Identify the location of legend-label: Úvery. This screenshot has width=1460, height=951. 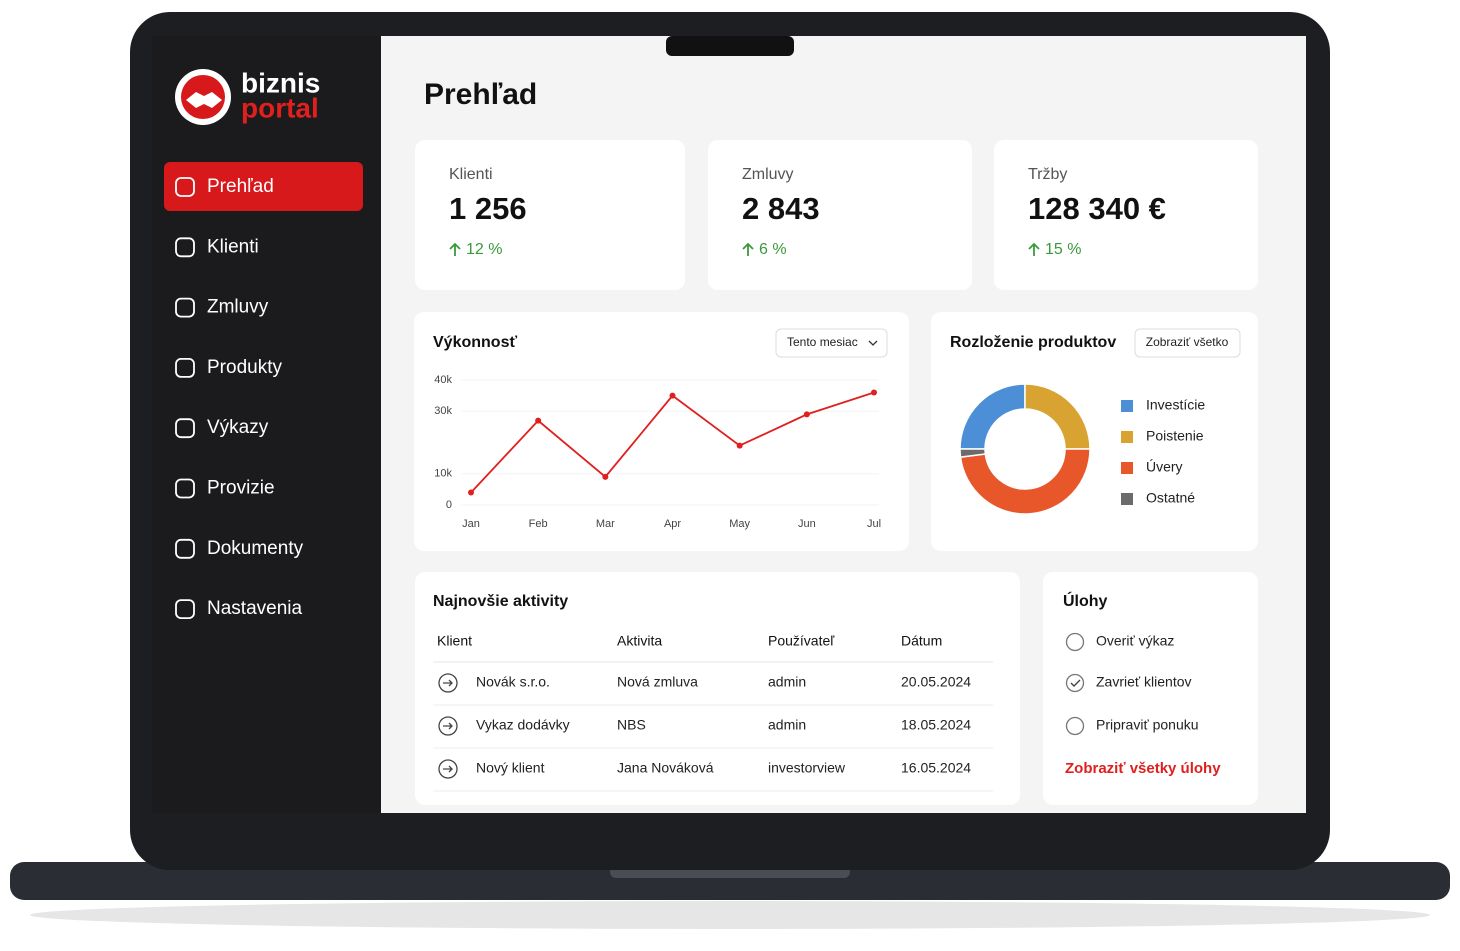
(1164, 467).